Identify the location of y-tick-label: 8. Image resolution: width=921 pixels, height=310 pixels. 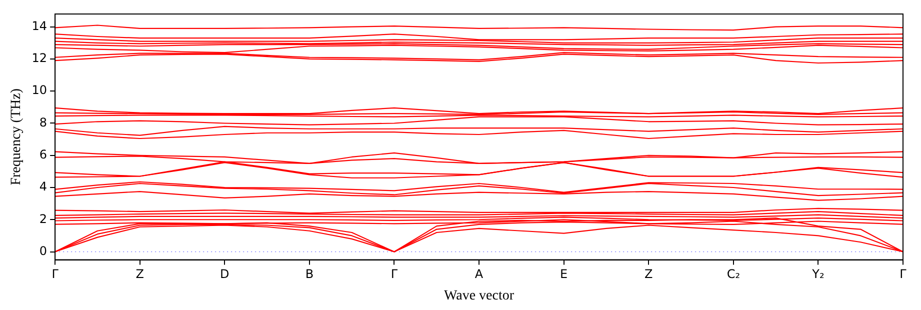
(43, 122).